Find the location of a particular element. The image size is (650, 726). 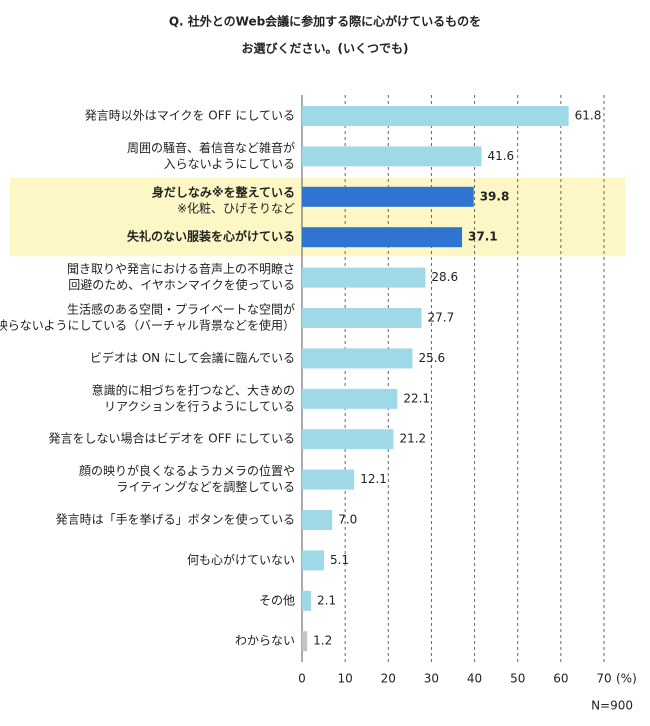

value-label: 25.6 is located at coordinates (431, 358).